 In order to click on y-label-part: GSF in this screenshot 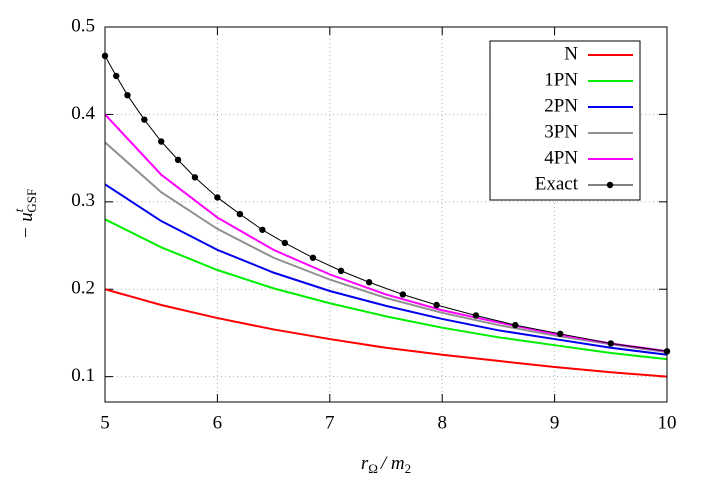, I will do `click(31, 201)`.